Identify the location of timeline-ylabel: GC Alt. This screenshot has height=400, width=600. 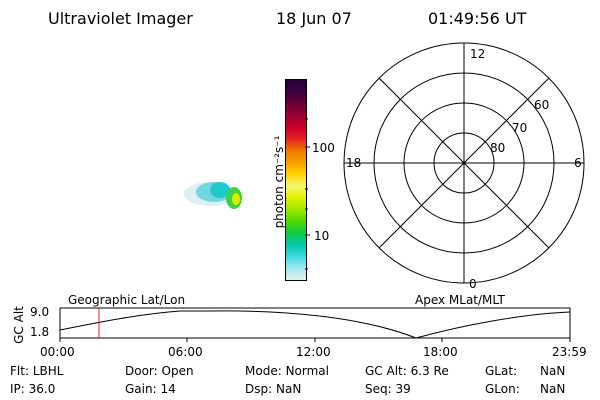
(19, 325).